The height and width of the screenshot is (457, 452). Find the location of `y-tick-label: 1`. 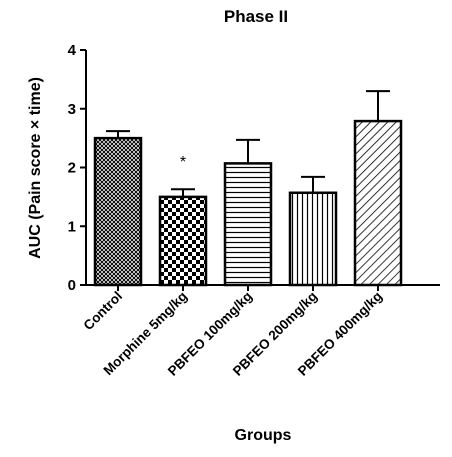

y-tick-label: 1 is located at coordinates (72, 226).